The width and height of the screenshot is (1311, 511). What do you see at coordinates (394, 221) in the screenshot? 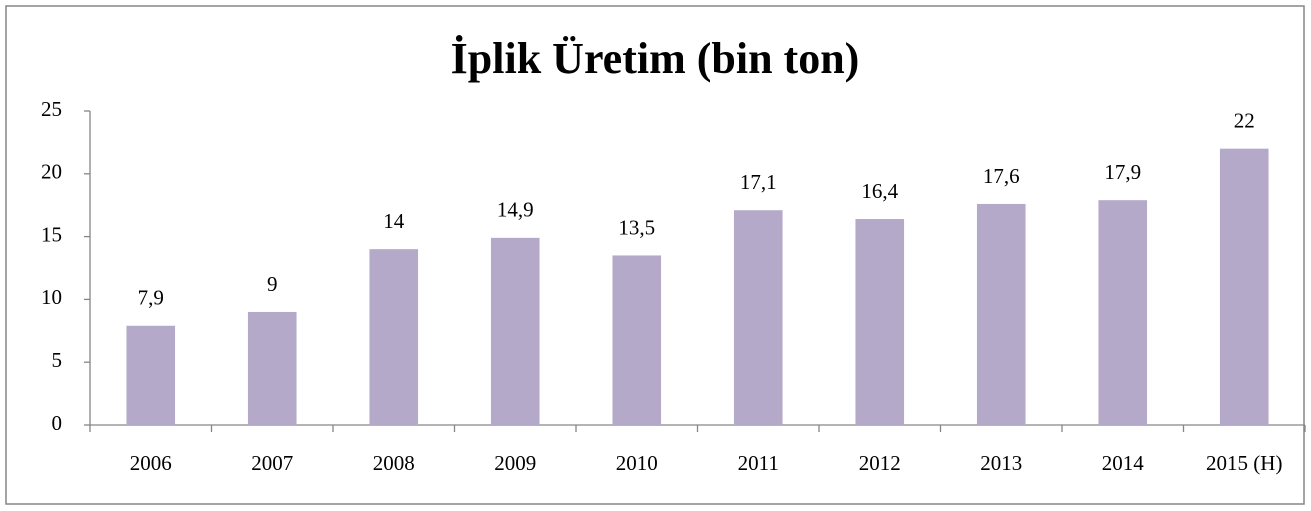
I see `data-label: 14` at bounding box center [394, 221].